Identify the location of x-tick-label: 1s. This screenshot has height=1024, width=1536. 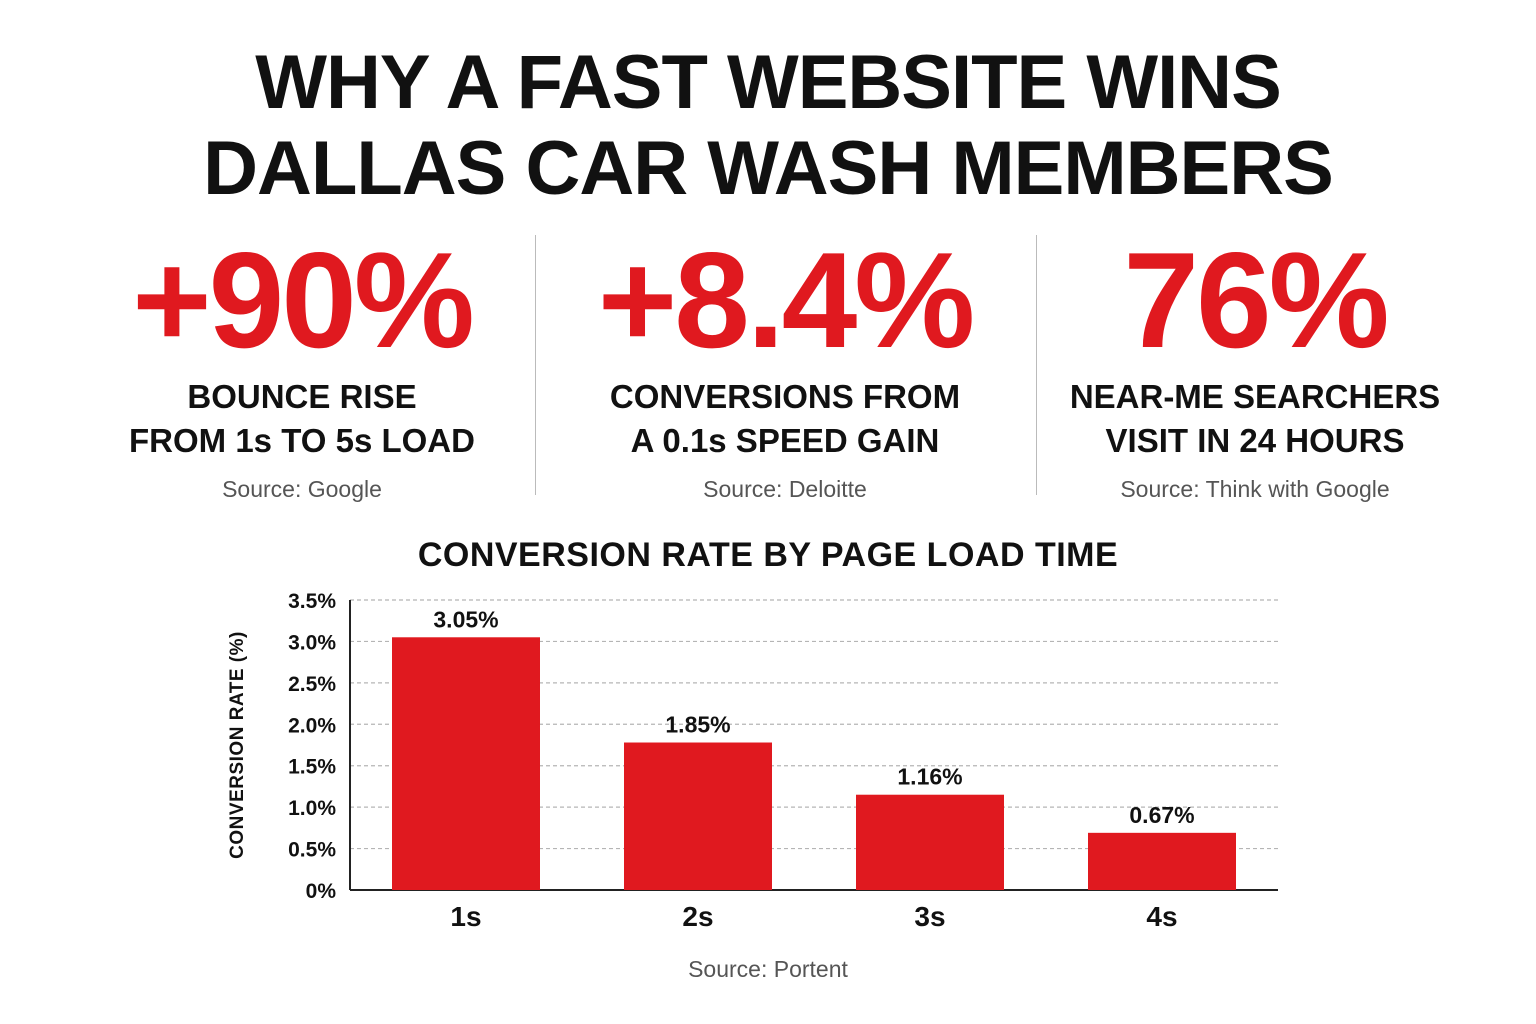
(465, 916).